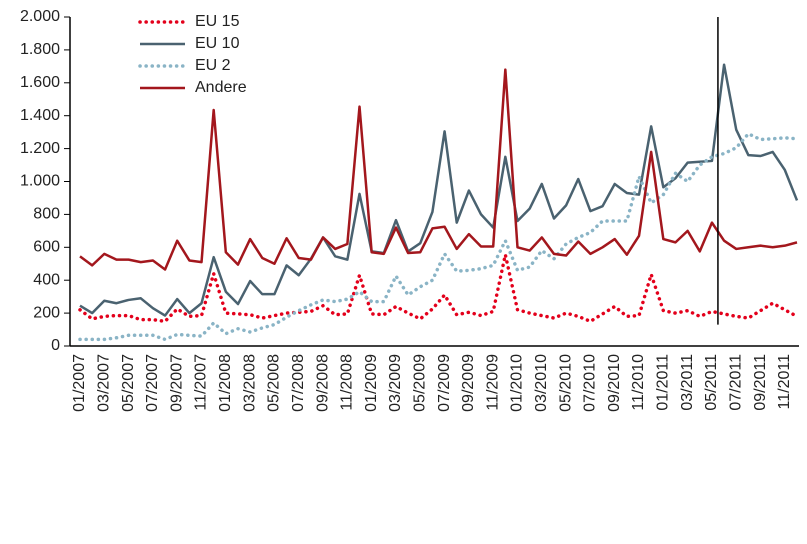 This screenshot has width=807, height=544. Describe the element at coordinates (468, 383) in the screenshot. I see `x-tick-label: 09/2009` at that location.